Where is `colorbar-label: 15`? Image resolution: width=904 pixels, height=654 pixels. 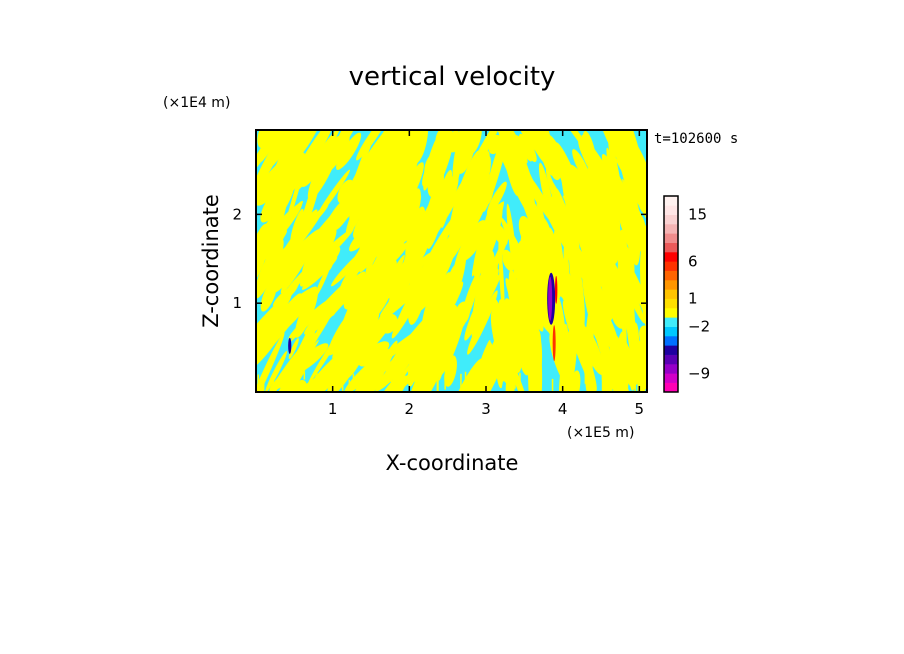
colorbar-label: 15 is located at coordinates (697, 215).